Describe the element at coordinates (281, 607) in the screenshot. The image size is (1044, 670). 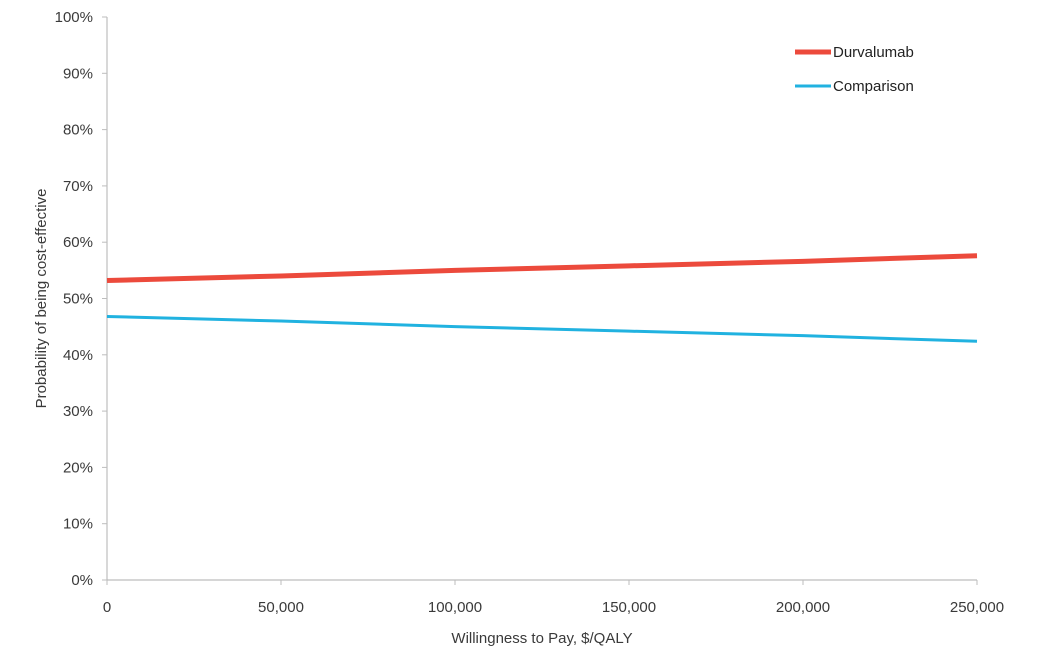
I see `x-tick-label: 50,000` at that location.